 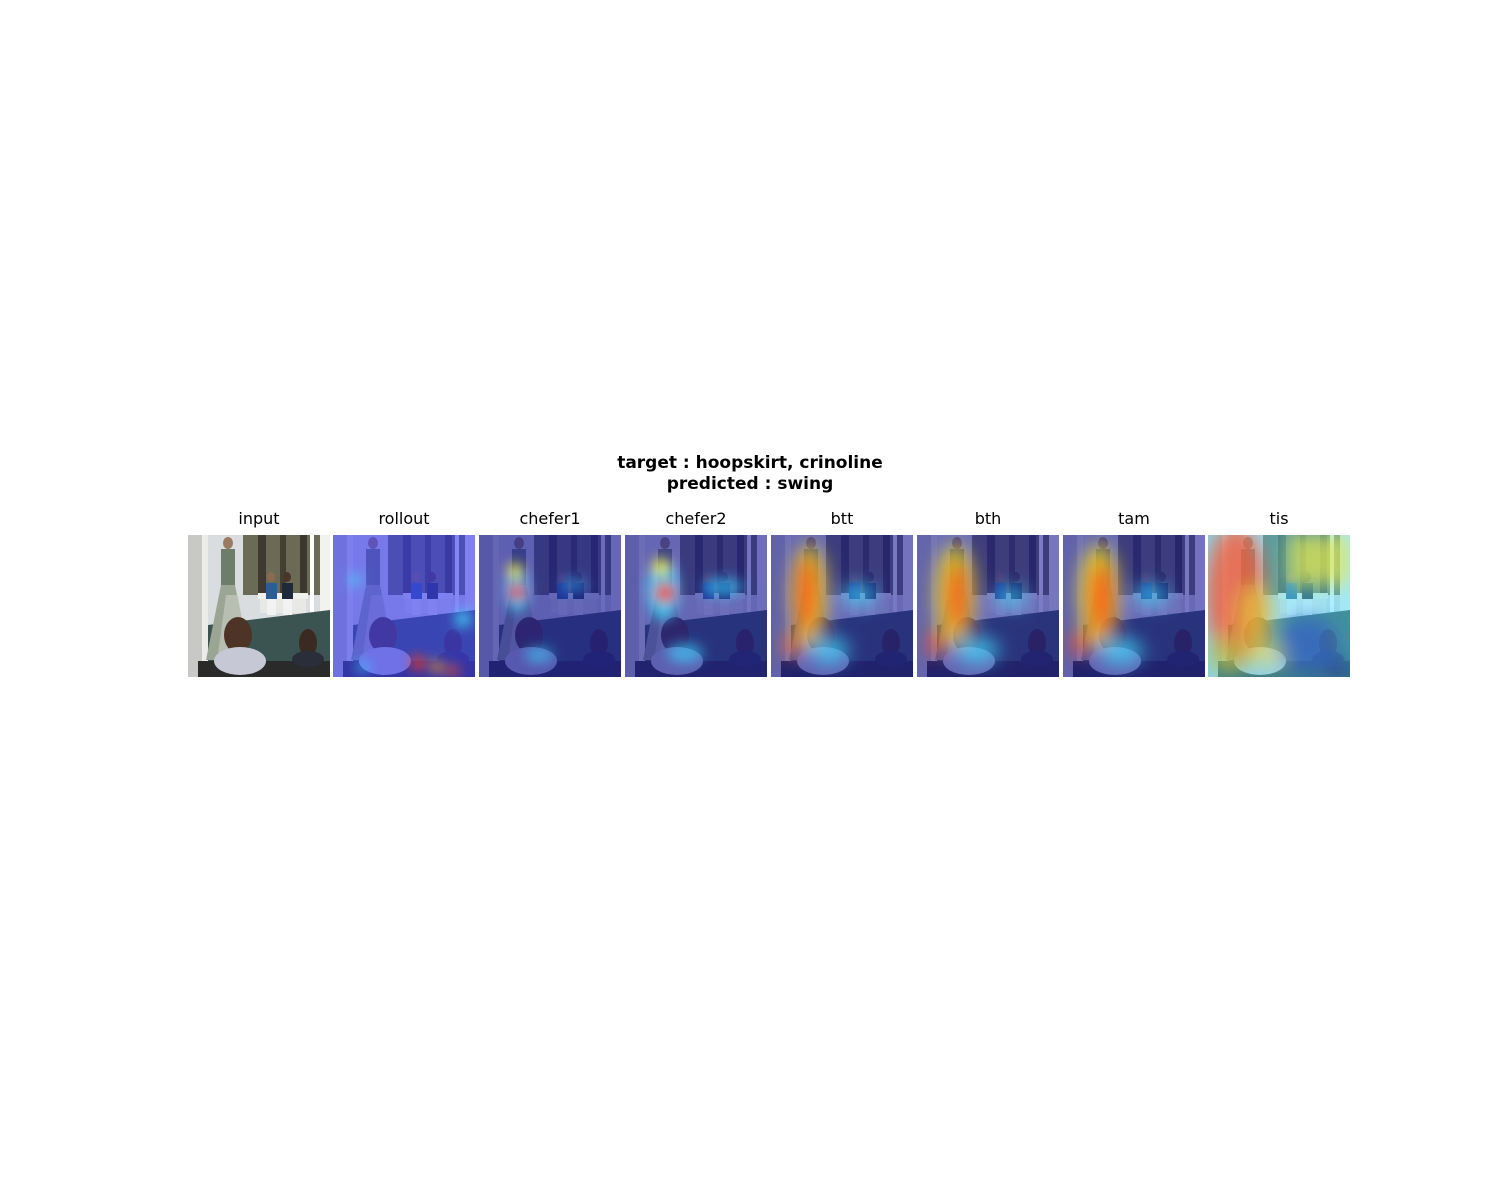 I want to click on panel-btt: btt, so click(x=842, y=593).